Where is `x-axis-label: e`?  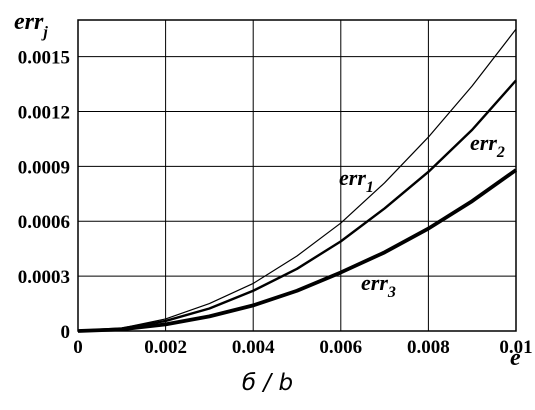 x-axis-label: e is located at coordinates (515, 358).